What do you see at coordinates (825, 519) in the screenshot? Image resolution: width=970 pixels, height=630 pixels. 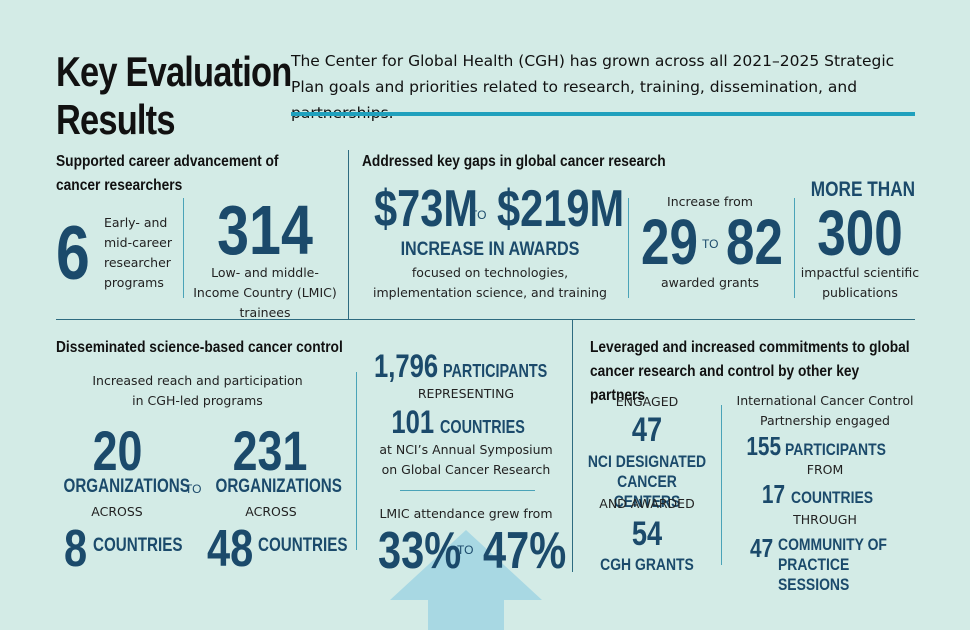 I see `through-label: THROUGH` at bounding box center [825, 519].